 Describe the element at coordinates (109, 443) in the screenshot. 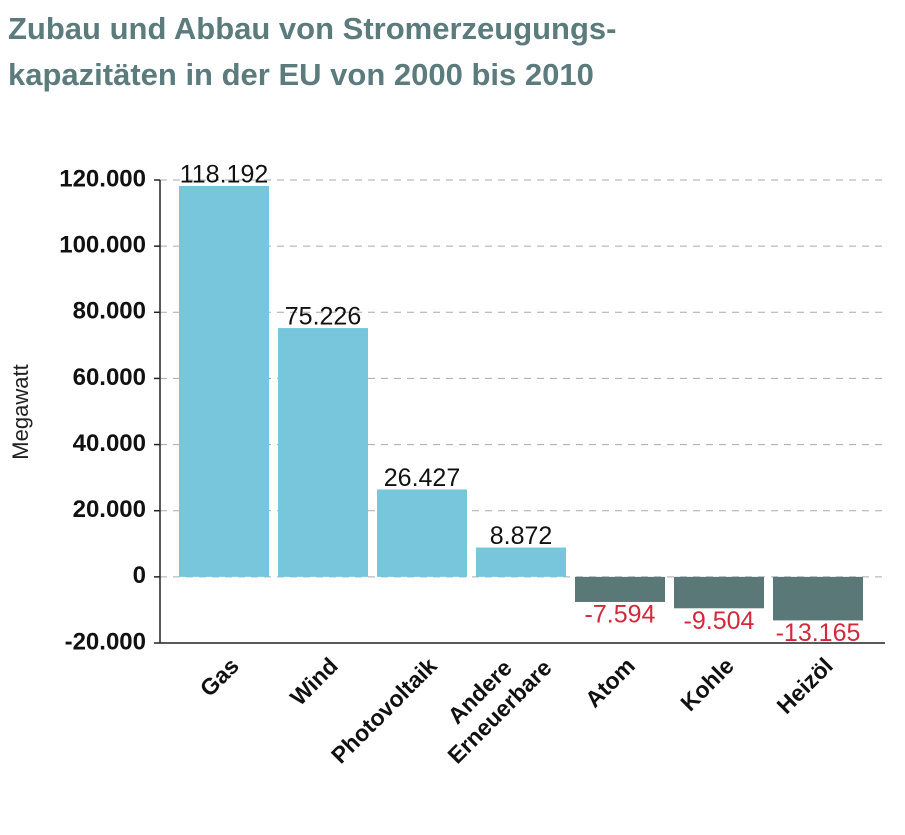

I see `y-tick-label: 40.000` at that location.